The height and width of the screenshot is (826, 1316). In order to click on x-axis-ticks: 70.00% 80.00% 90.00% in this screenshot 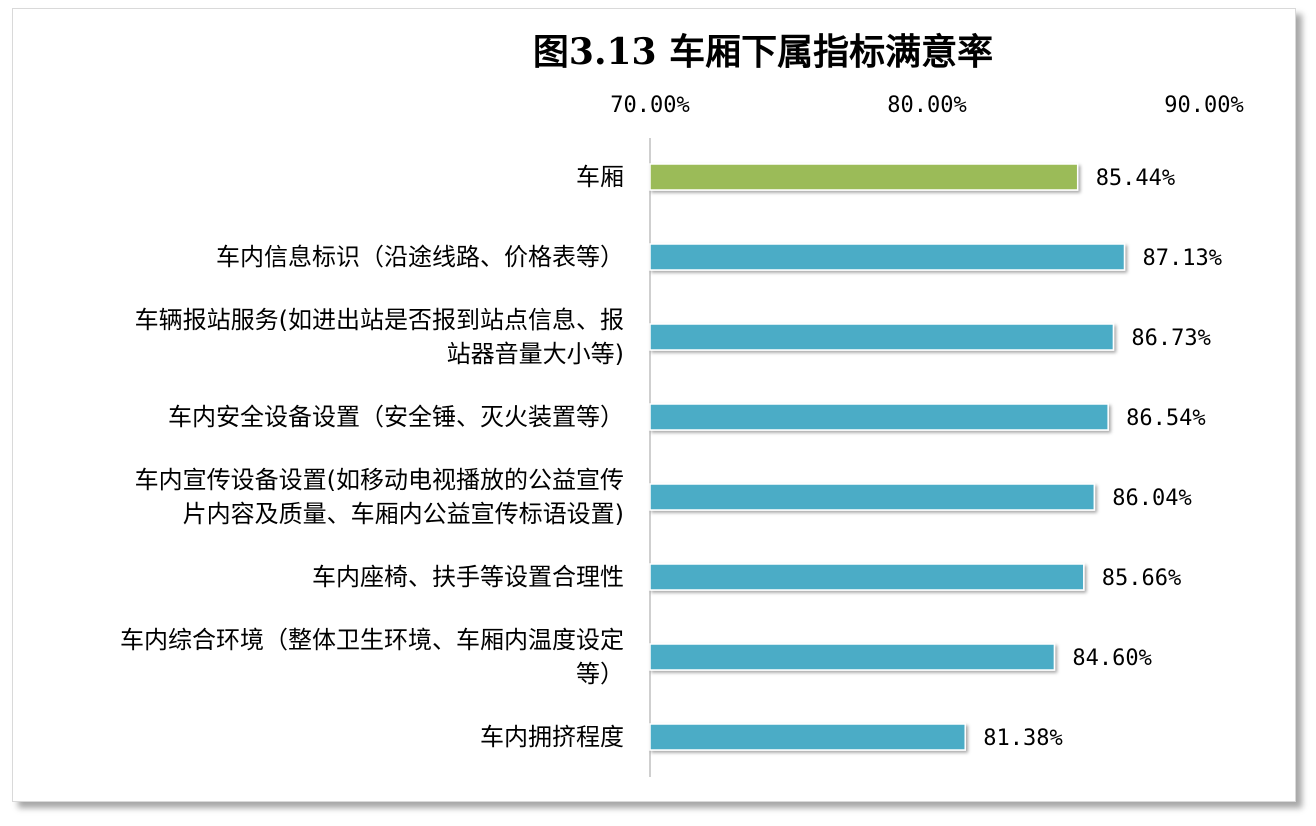, I will do `click(926, 105)`.